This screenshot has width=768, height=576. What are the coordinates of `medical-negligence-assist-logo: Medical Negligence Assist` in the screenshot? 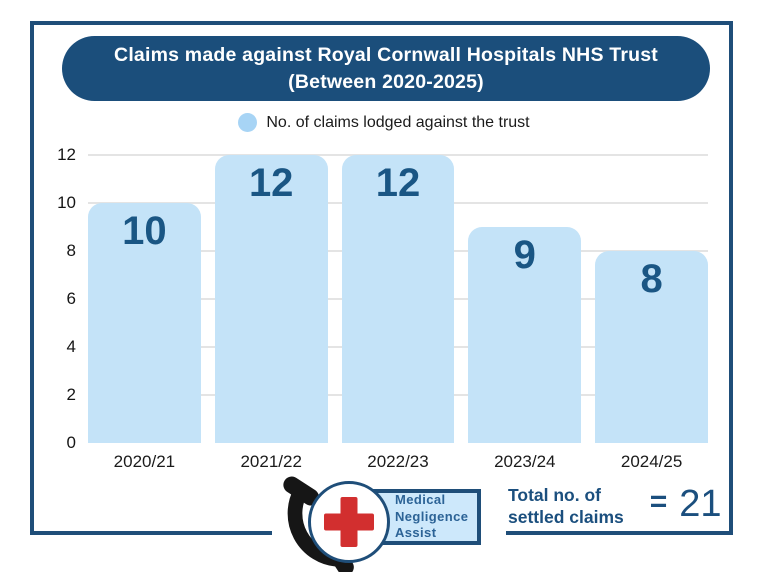 It's located at (379, 524).